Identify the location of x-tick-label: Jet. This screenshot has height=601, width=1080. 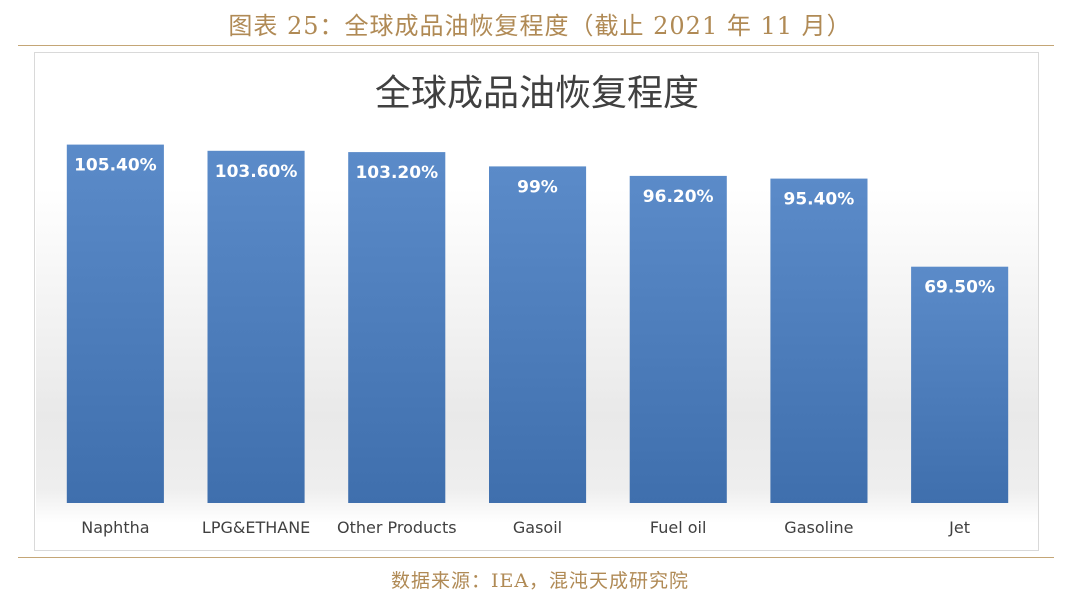
(959, 527).